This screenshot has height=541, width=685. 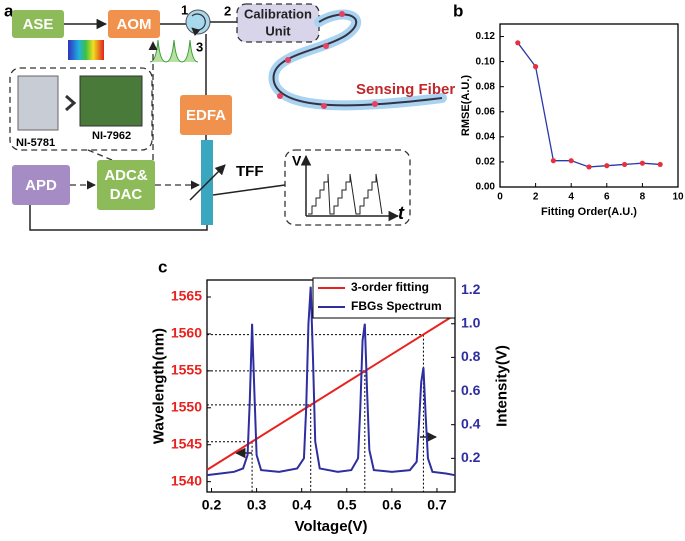 What do you see at coordinates (486, 61) in the screenshot?
I see `y-tick-label: 0.10` at bounding box center [486, 61].